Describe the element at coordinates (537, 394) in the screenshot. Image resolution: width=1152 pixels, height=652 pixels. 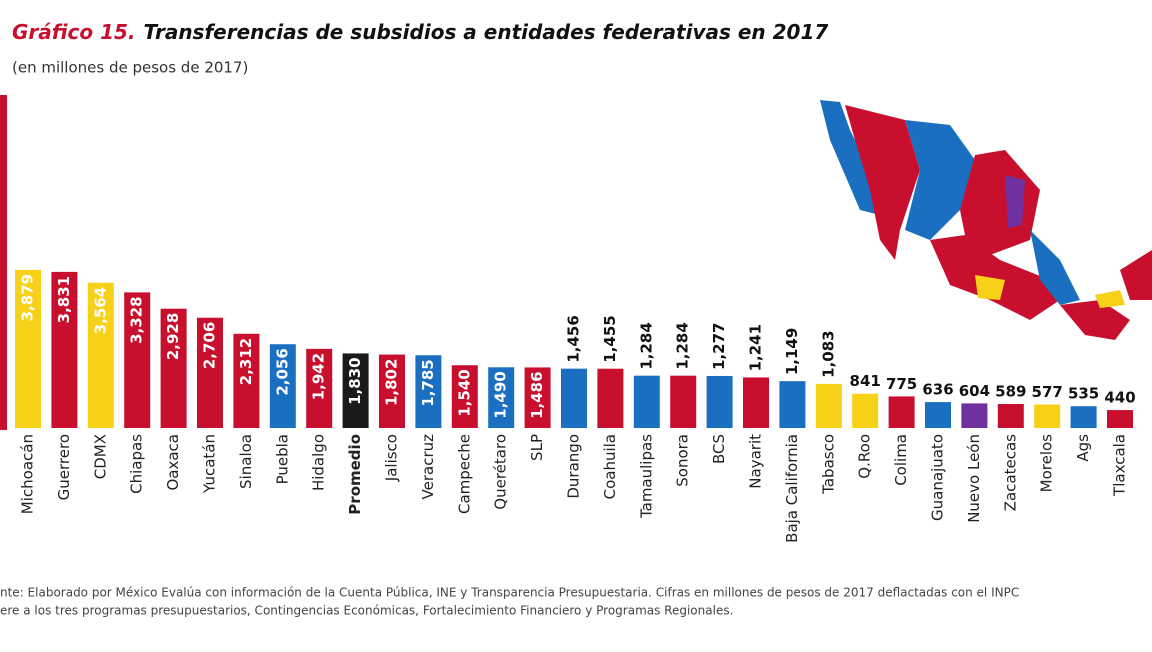
I see `value-label: 1,486` at that location.